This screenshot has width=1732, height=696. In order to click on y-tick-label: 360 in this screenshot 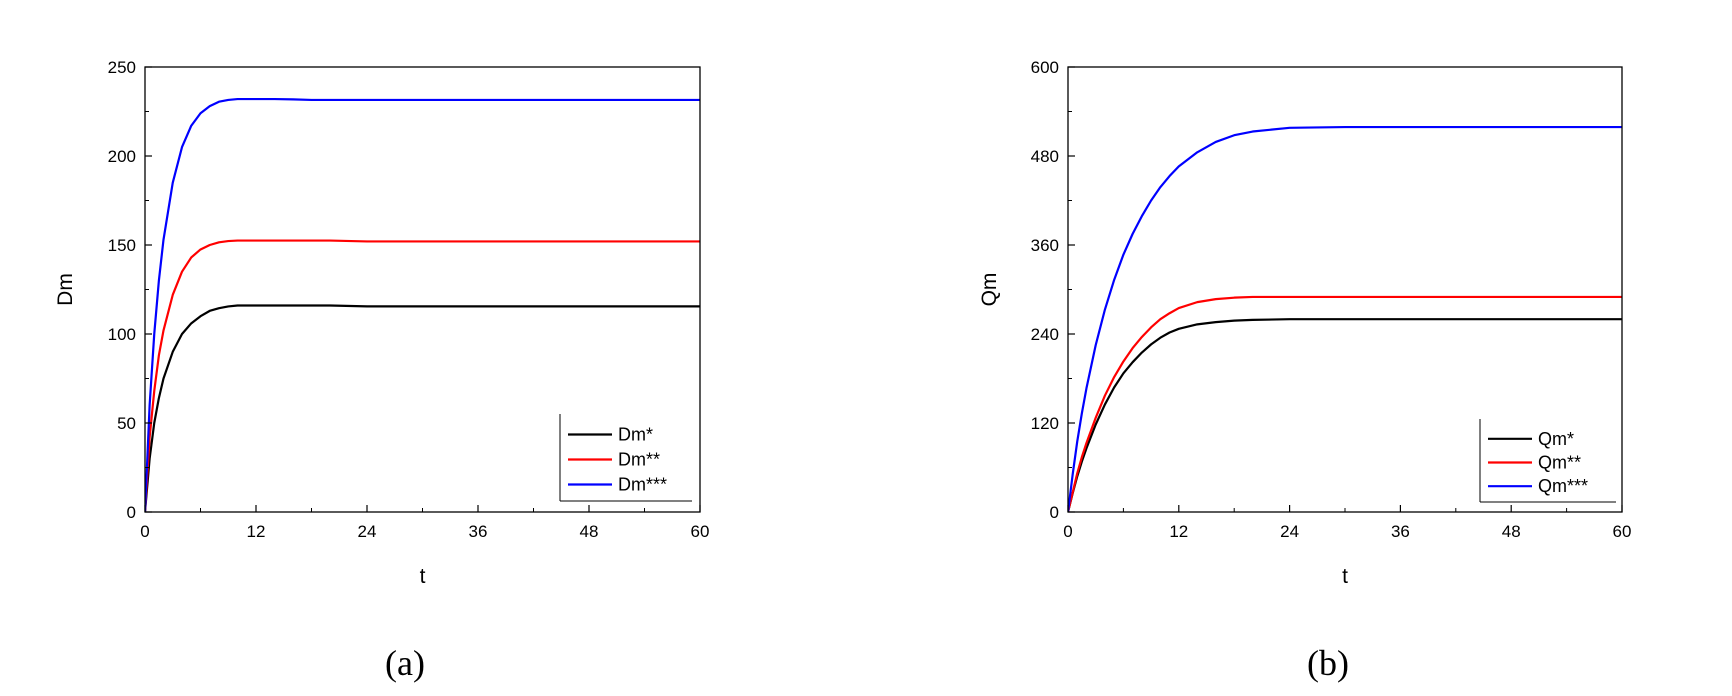, I will do `click(1045, 245)`.